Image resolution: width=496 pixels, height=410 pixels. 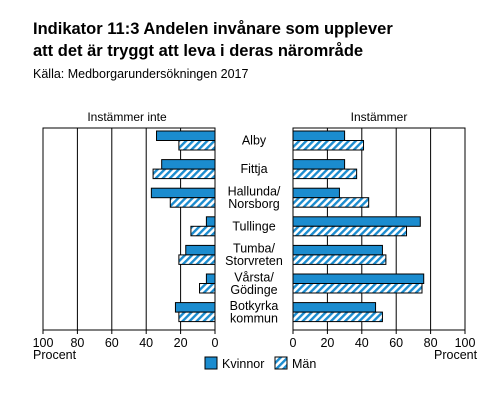 I want to click on right-panel-label: Instämmer, so click(x=379, y=117).